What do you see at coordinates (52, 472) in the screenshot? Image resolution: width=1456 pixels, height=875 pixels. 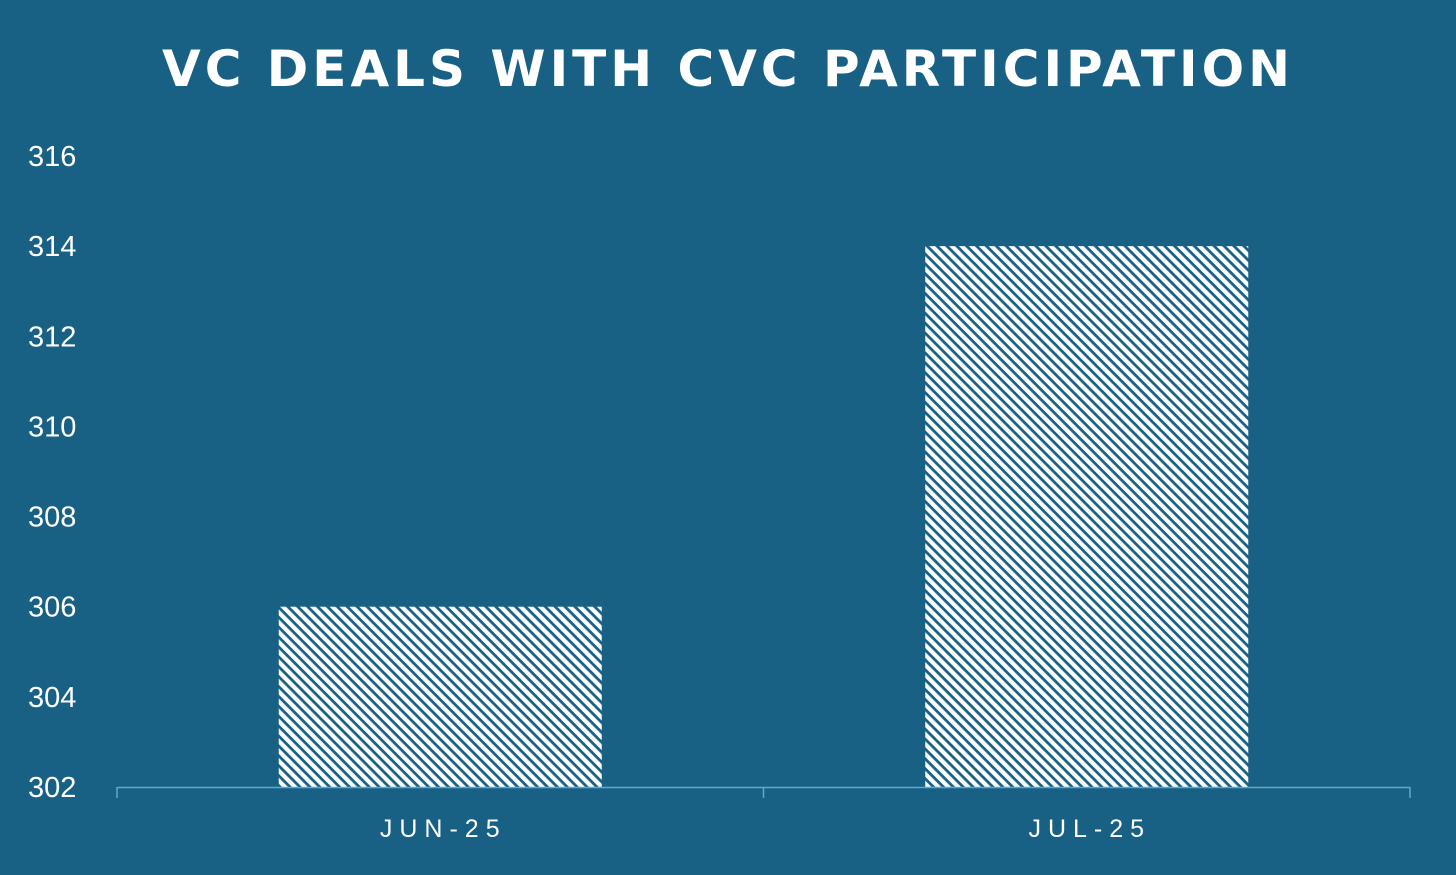 I see `y-axis-ticks: 316 314 312 310 308 306 304 302` at bounding box center [52, 472].